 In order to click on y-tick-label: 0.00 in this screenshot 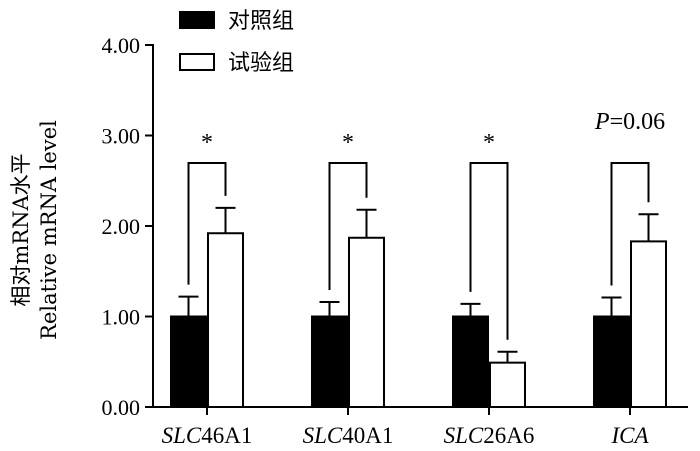, I will do `click(121, 407)`.